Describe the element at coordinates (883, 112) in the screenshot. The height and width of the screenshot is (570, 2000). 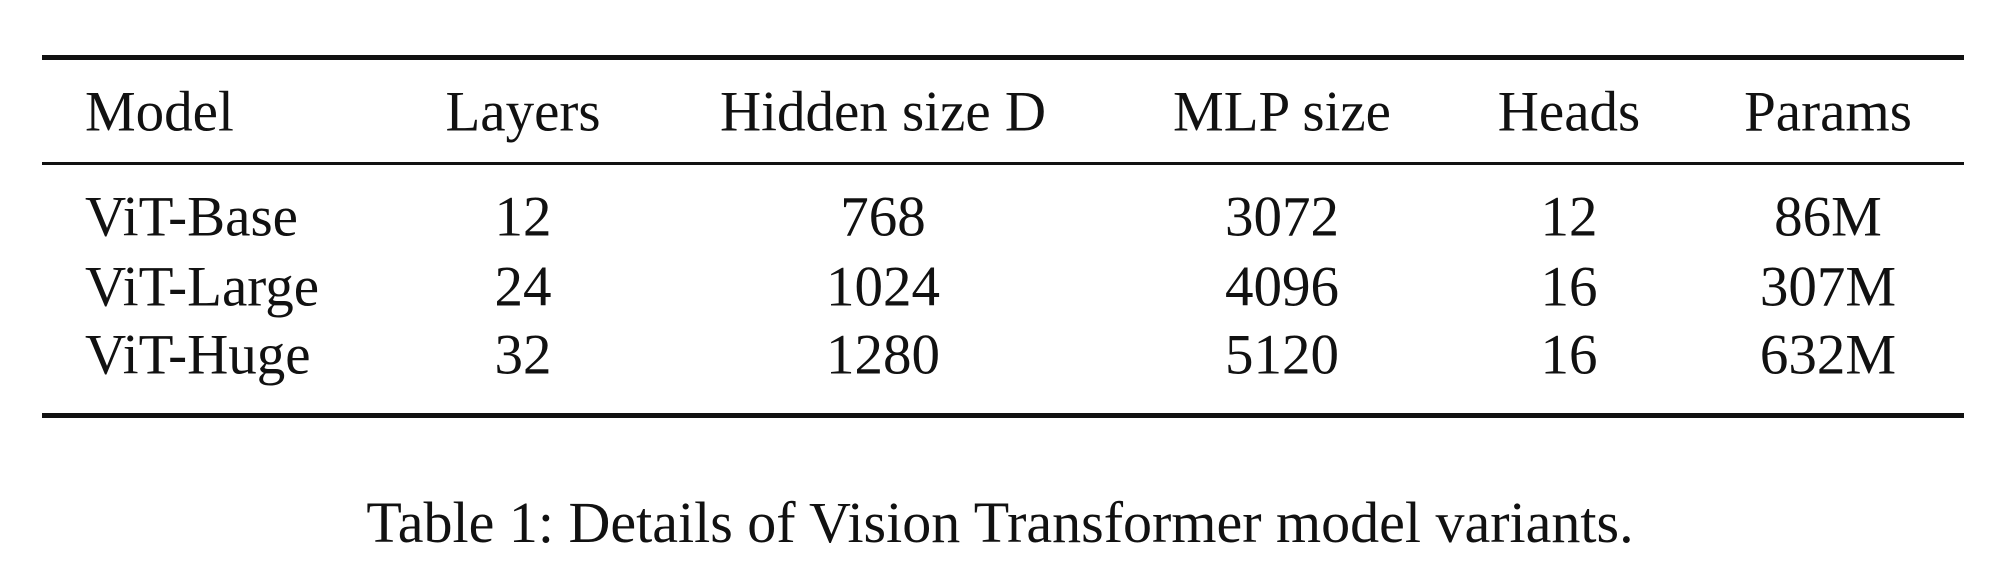
I see `header-cell: Hidden size D` at that location.